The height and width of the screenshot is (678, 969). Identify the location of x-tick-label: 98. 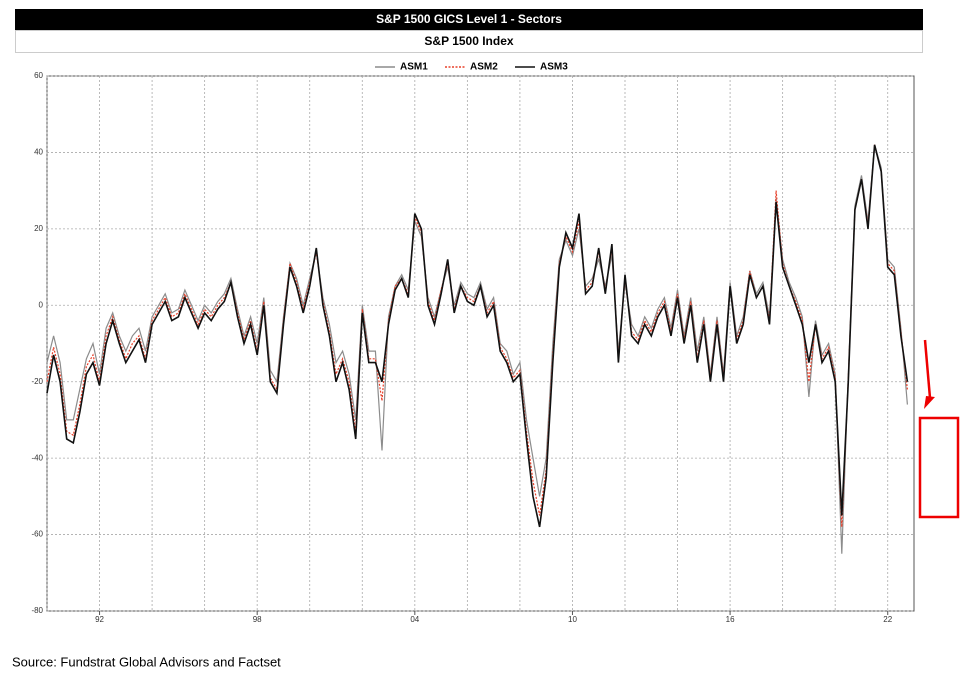
(257, 619).